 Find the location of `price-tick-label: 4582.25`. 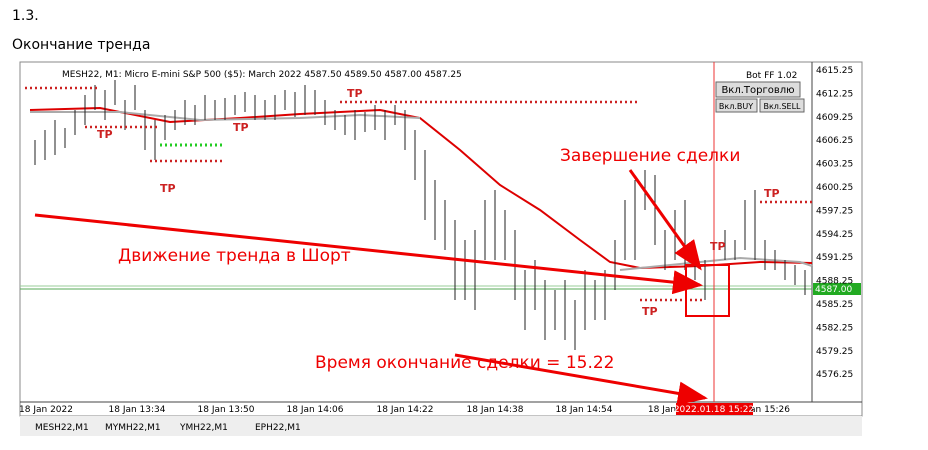

price-tick-label: 4582.25 is located at coordinates (834, 328).